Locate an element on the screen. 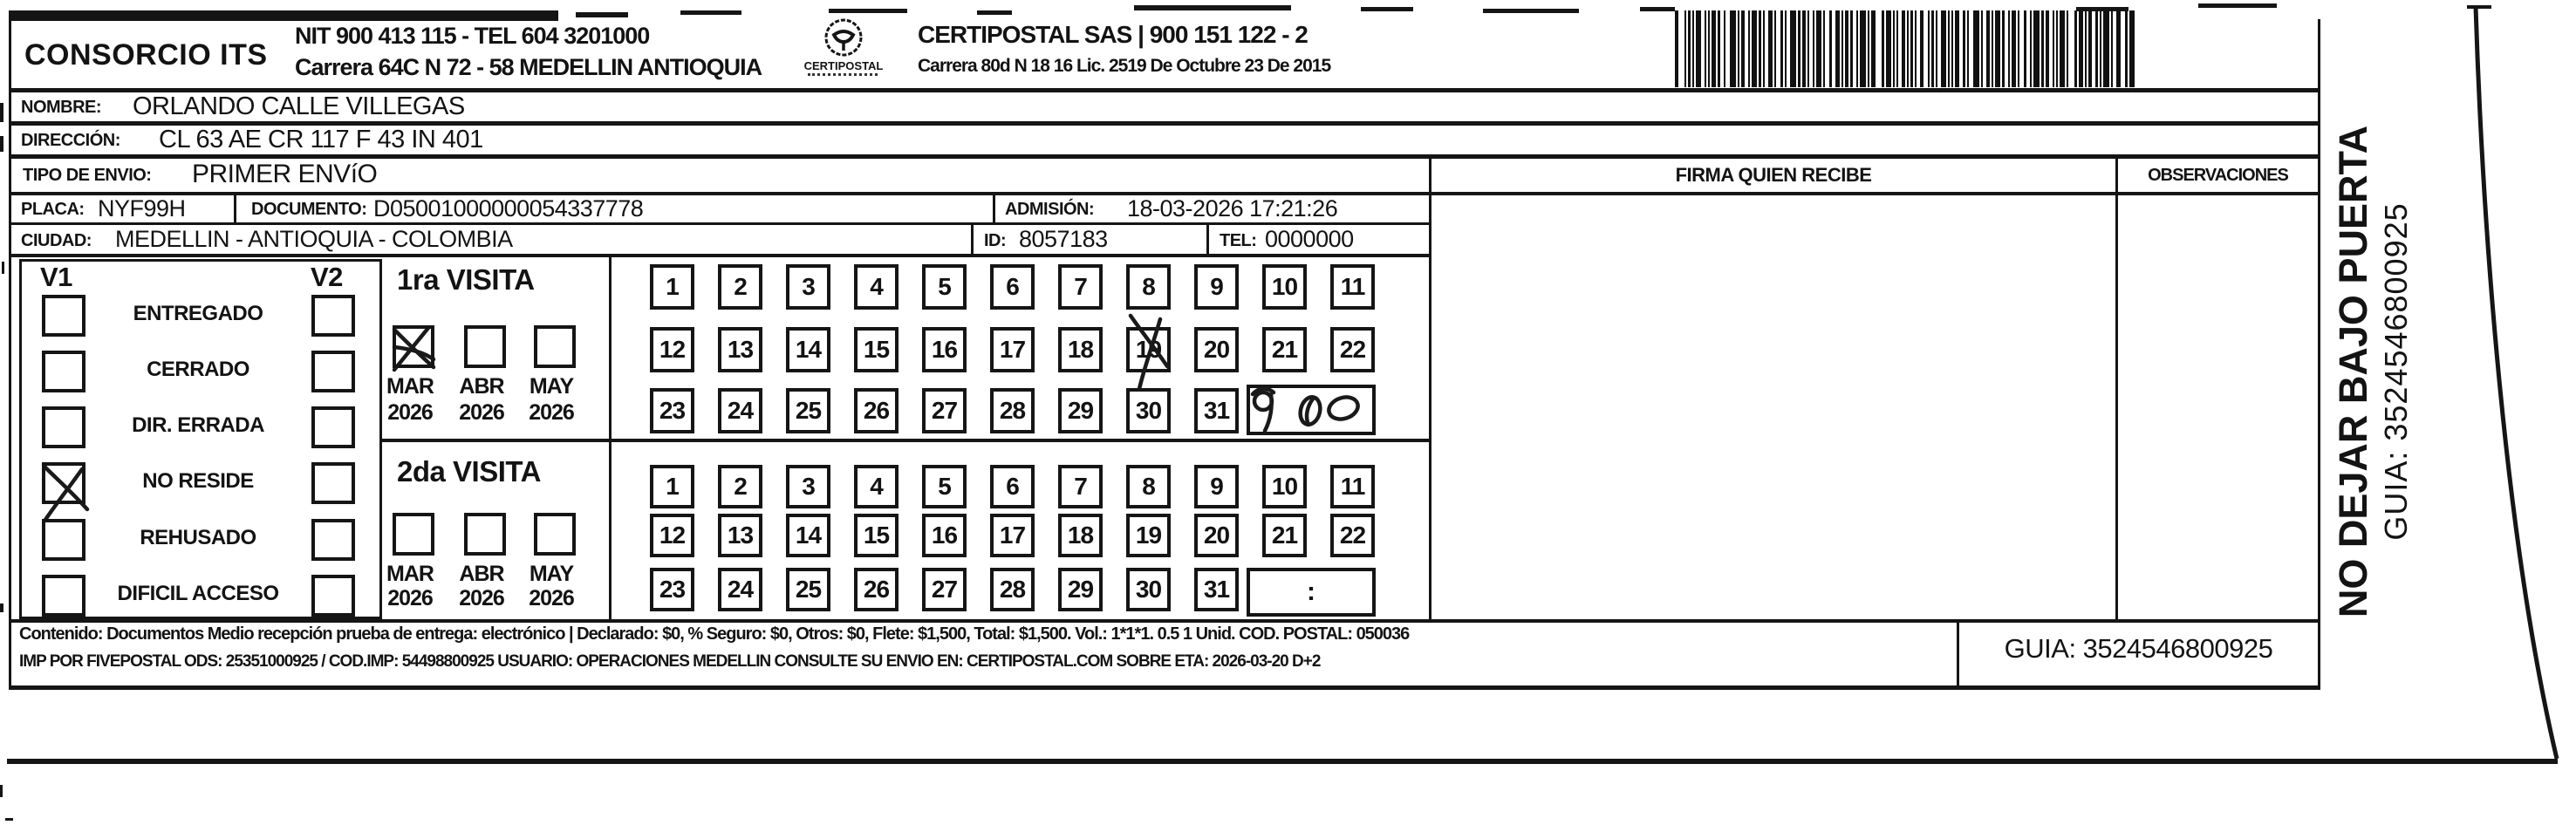  second-visit-day-26: 26 is located at coordinates (876, 589).